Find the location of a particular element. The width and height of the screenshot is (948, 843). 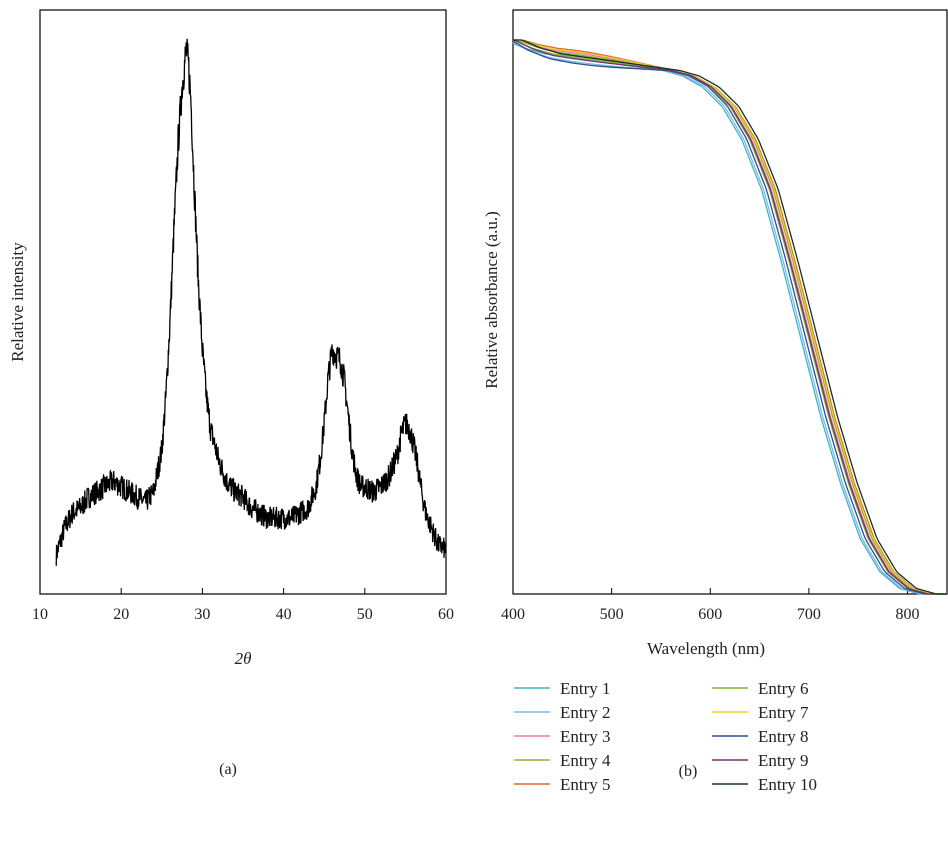

panel-a-xlabel: 2θ is located at coordinates (243, 658).